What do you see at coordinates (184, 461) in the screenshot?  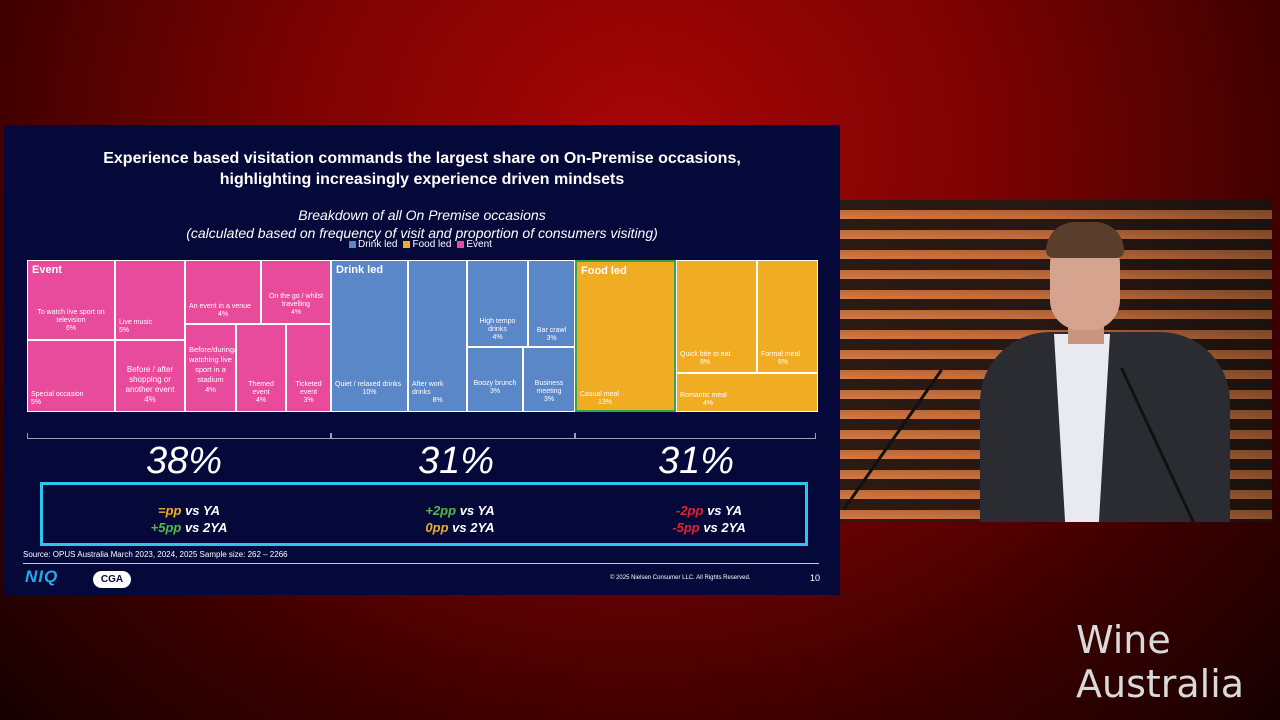 I see `share-event: 38%` at bounding box center [184, 461].